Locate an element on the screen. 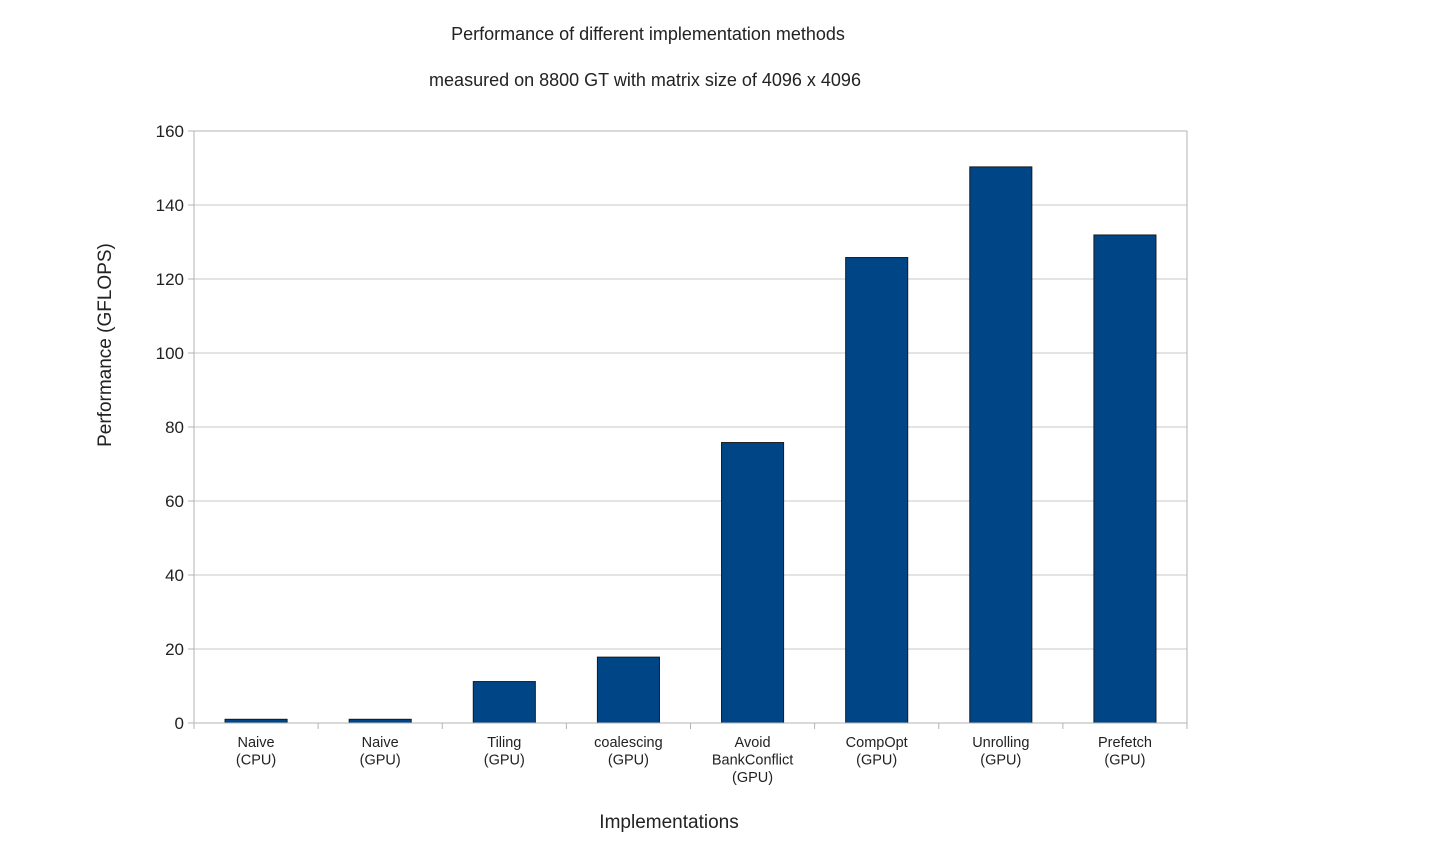 Image resolution: width=1451 pixels, height=842 pixels. y-tick-label: 120 is located at coordinates (170, 279).